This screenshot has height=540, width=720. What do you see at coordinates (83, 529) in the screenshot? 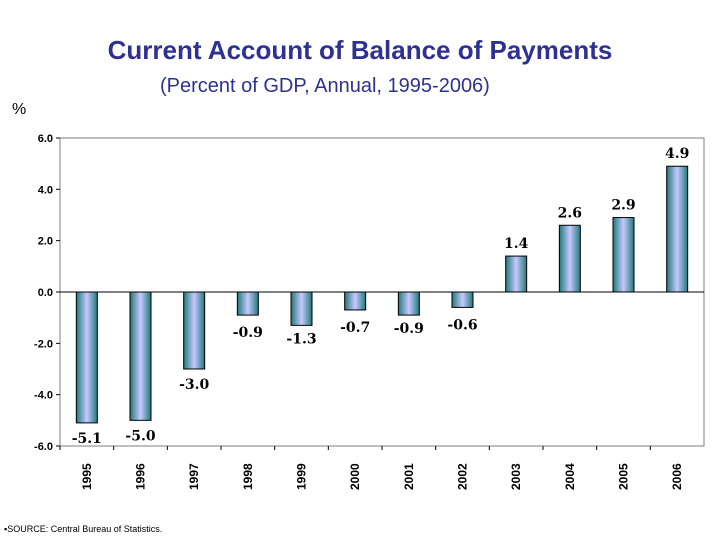
I see `source-note: ▪SOURCE: Central Bureau of Statistics.` at bounding box center [83, 529].